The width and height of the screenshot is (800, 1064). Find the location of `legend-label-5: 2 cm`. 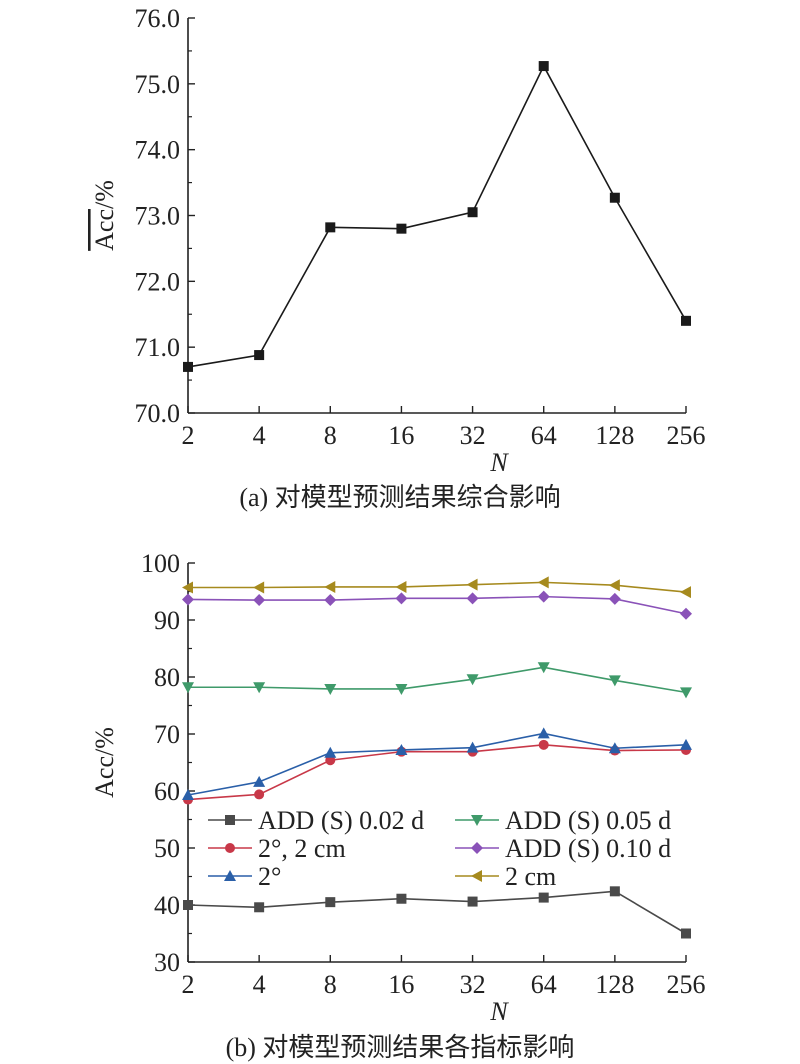

legend-label-5: 2 cm is located at coordinates (530, 876).